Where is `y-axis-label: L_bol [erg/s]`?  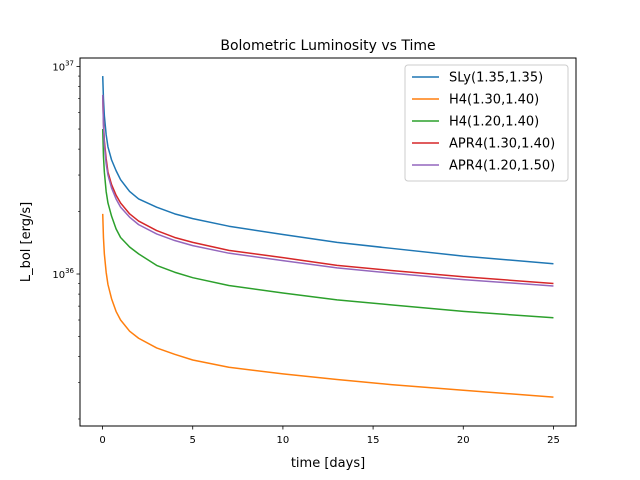 y-axis-label: L_bol [erg/s] is located at coordinates (26, 242).